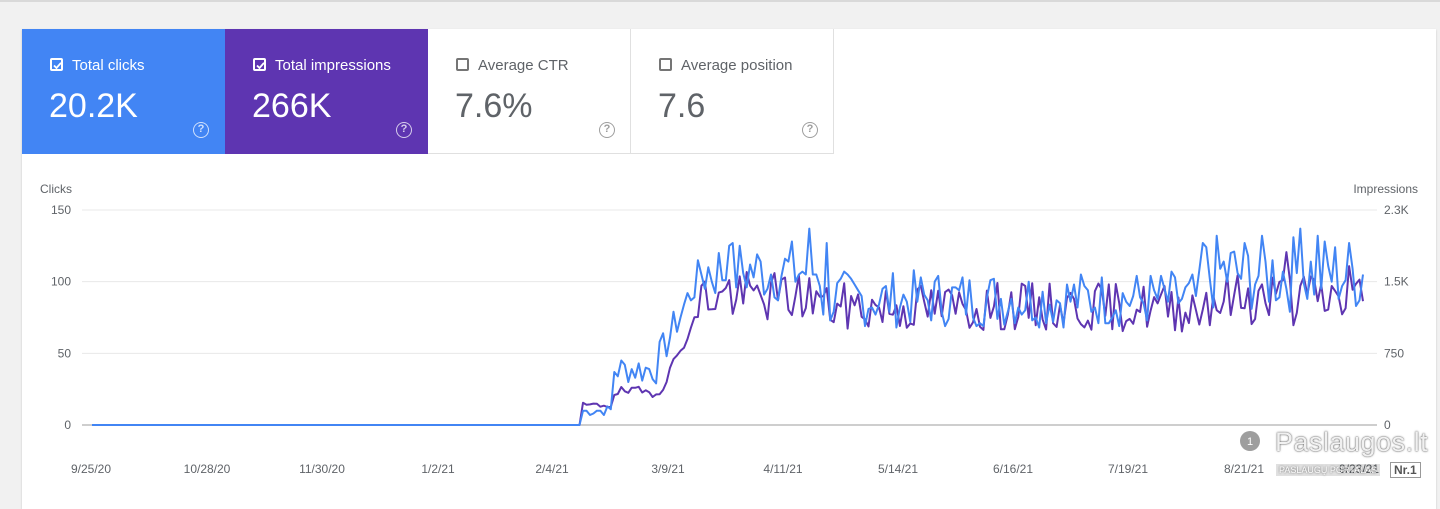 The width and height of the screenshot is (1440, 509). Describe the element at coordinates (1244, 469) in the screenshot. I see `x-tick-label: 8/21/21` at that location.